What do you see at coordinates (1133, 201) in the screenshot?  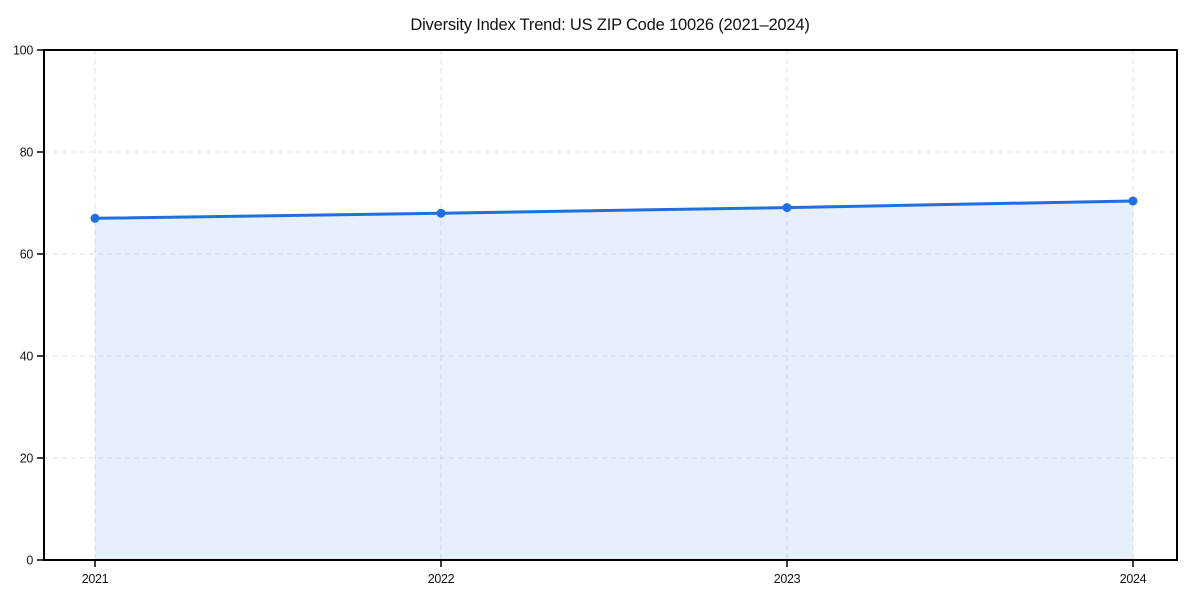 I see `data-point-2024` at bounding box center [1133, 201].